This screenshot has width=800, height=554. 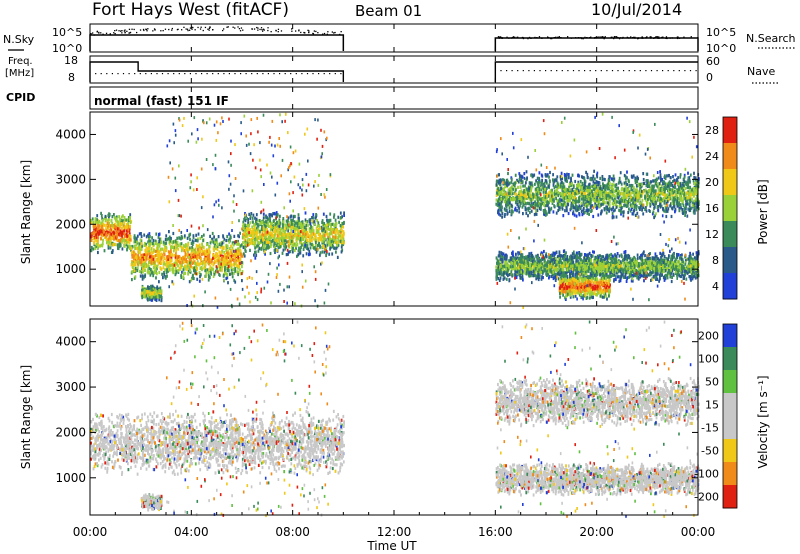 I want to click on nsky-label: N.Sky, so click(x=19, y=39).